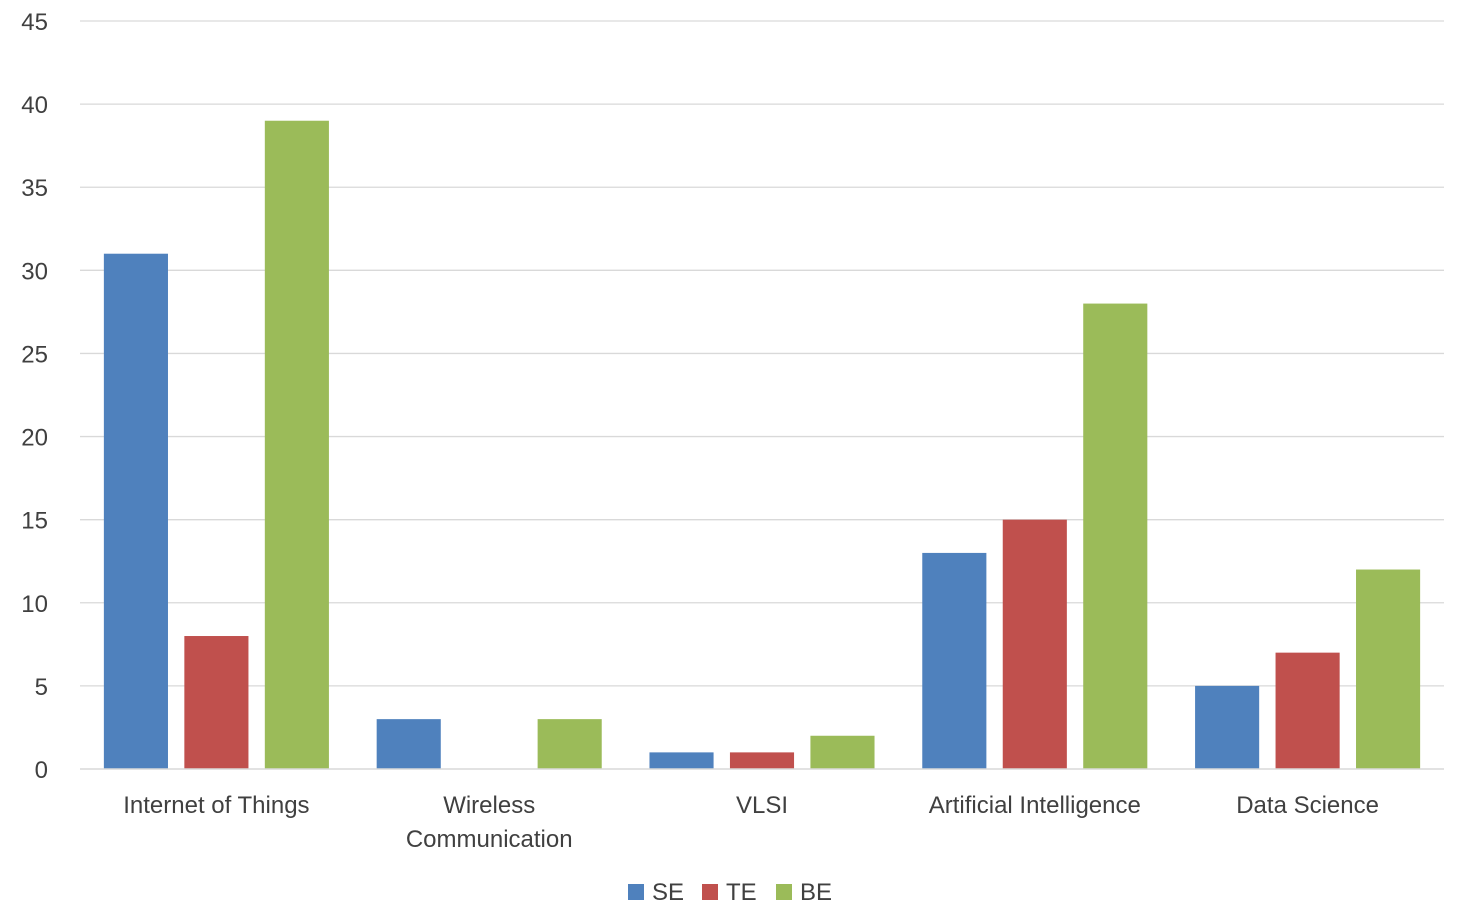 This screenshot has width=1458, height=918. I want to click on legend-swatch-be, so click(784, 892).